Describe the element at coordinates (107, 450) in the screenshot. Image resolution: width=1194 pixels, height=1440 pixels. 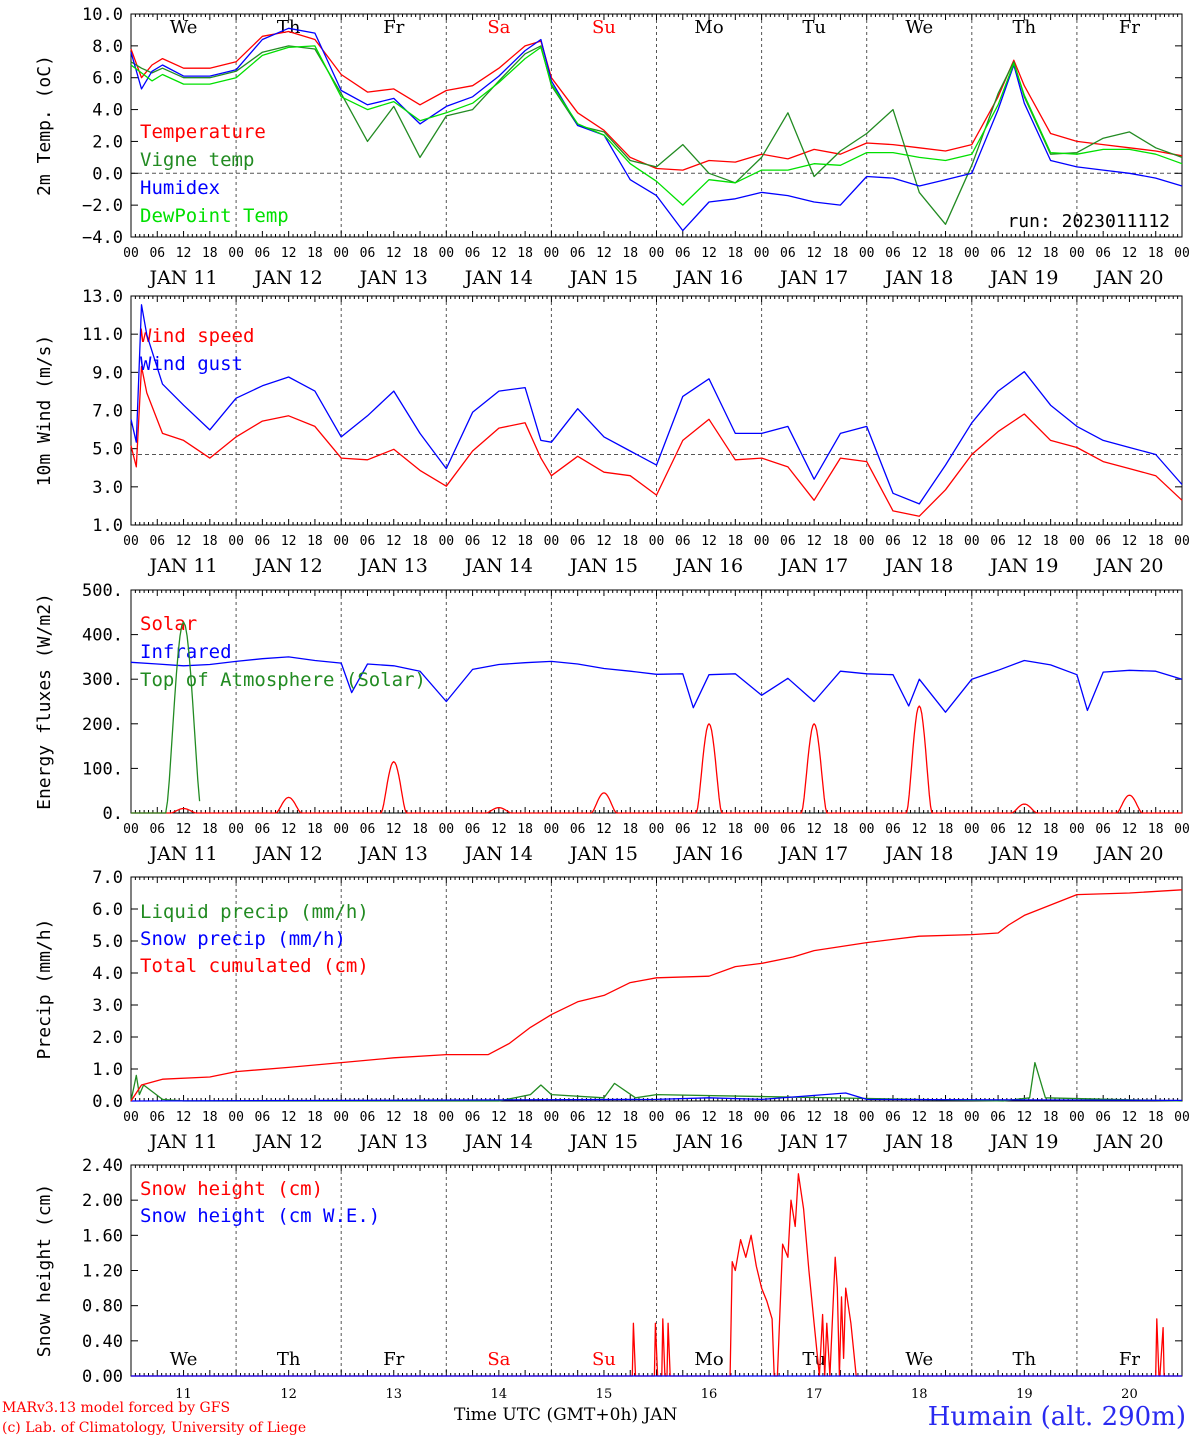
I see `y-tick-label: 5.0` at that location.